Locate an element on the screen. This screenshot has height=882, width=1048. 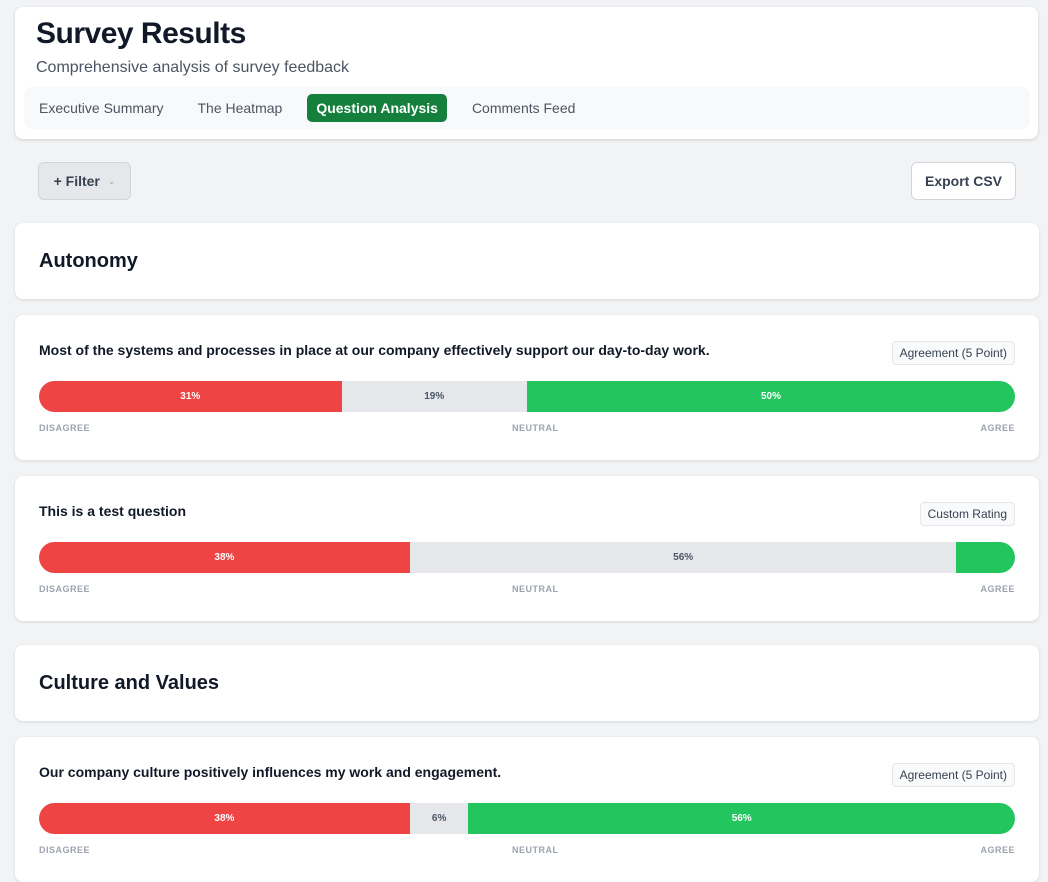
neutral-segment: 6% is located at coordinates (439, 818).